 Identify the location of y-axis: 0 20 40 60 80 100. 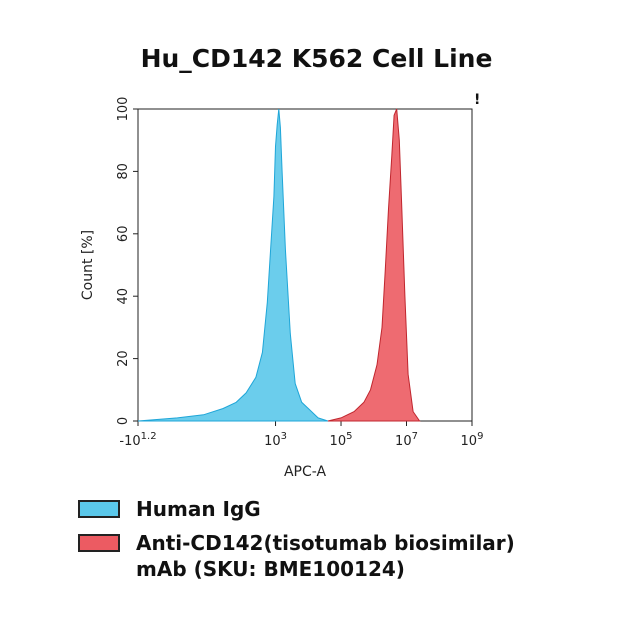
(127, 261).